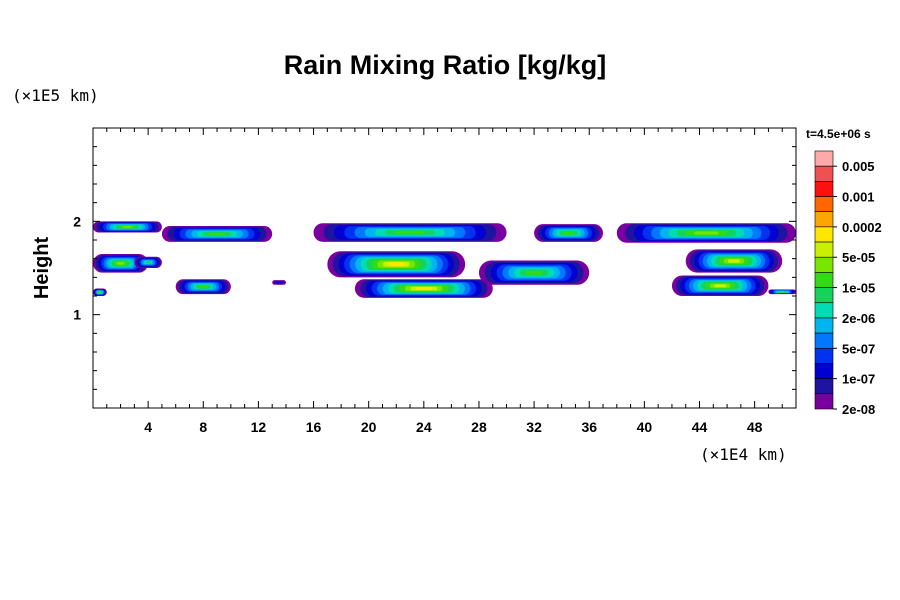  What do you see at coordinates (42, 268) in the screenshot?
I see `y-axis-label: Height` at bounding box center [42, 268].